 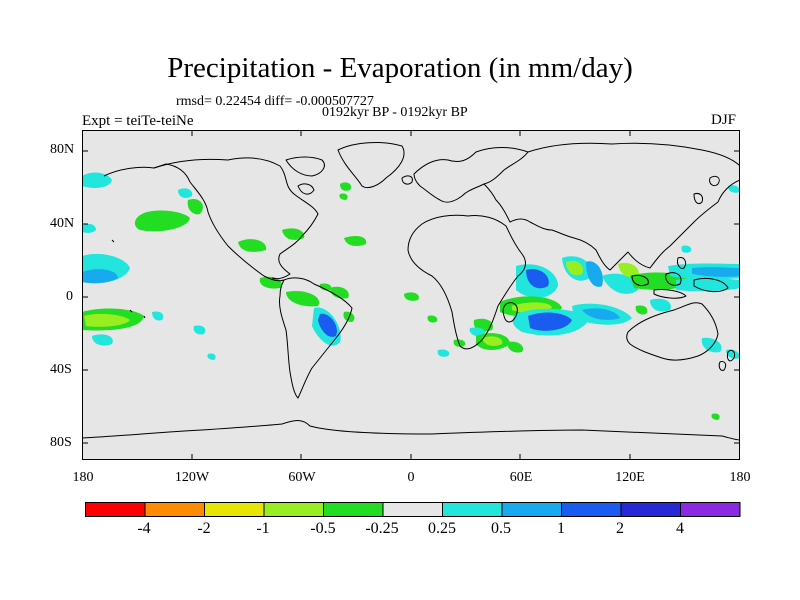 I want to click on lon-tick-180w: 180, so click(x=83, y=477).